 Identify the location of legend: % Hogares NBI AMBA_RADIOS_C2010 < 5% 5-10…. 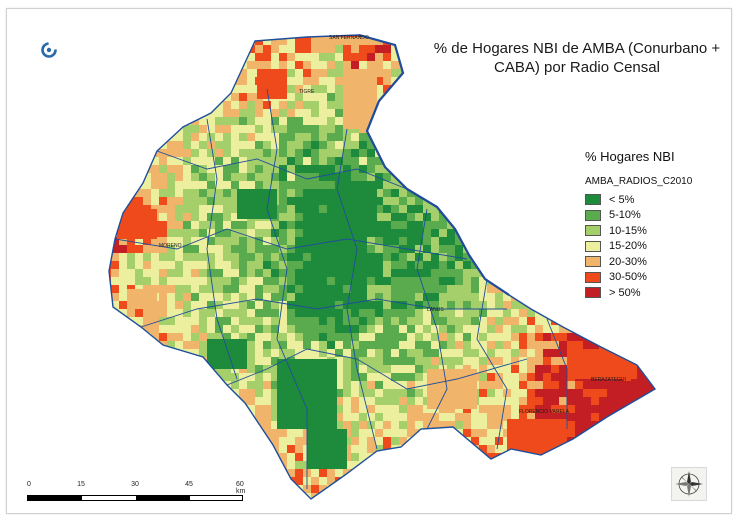
(645, 225).